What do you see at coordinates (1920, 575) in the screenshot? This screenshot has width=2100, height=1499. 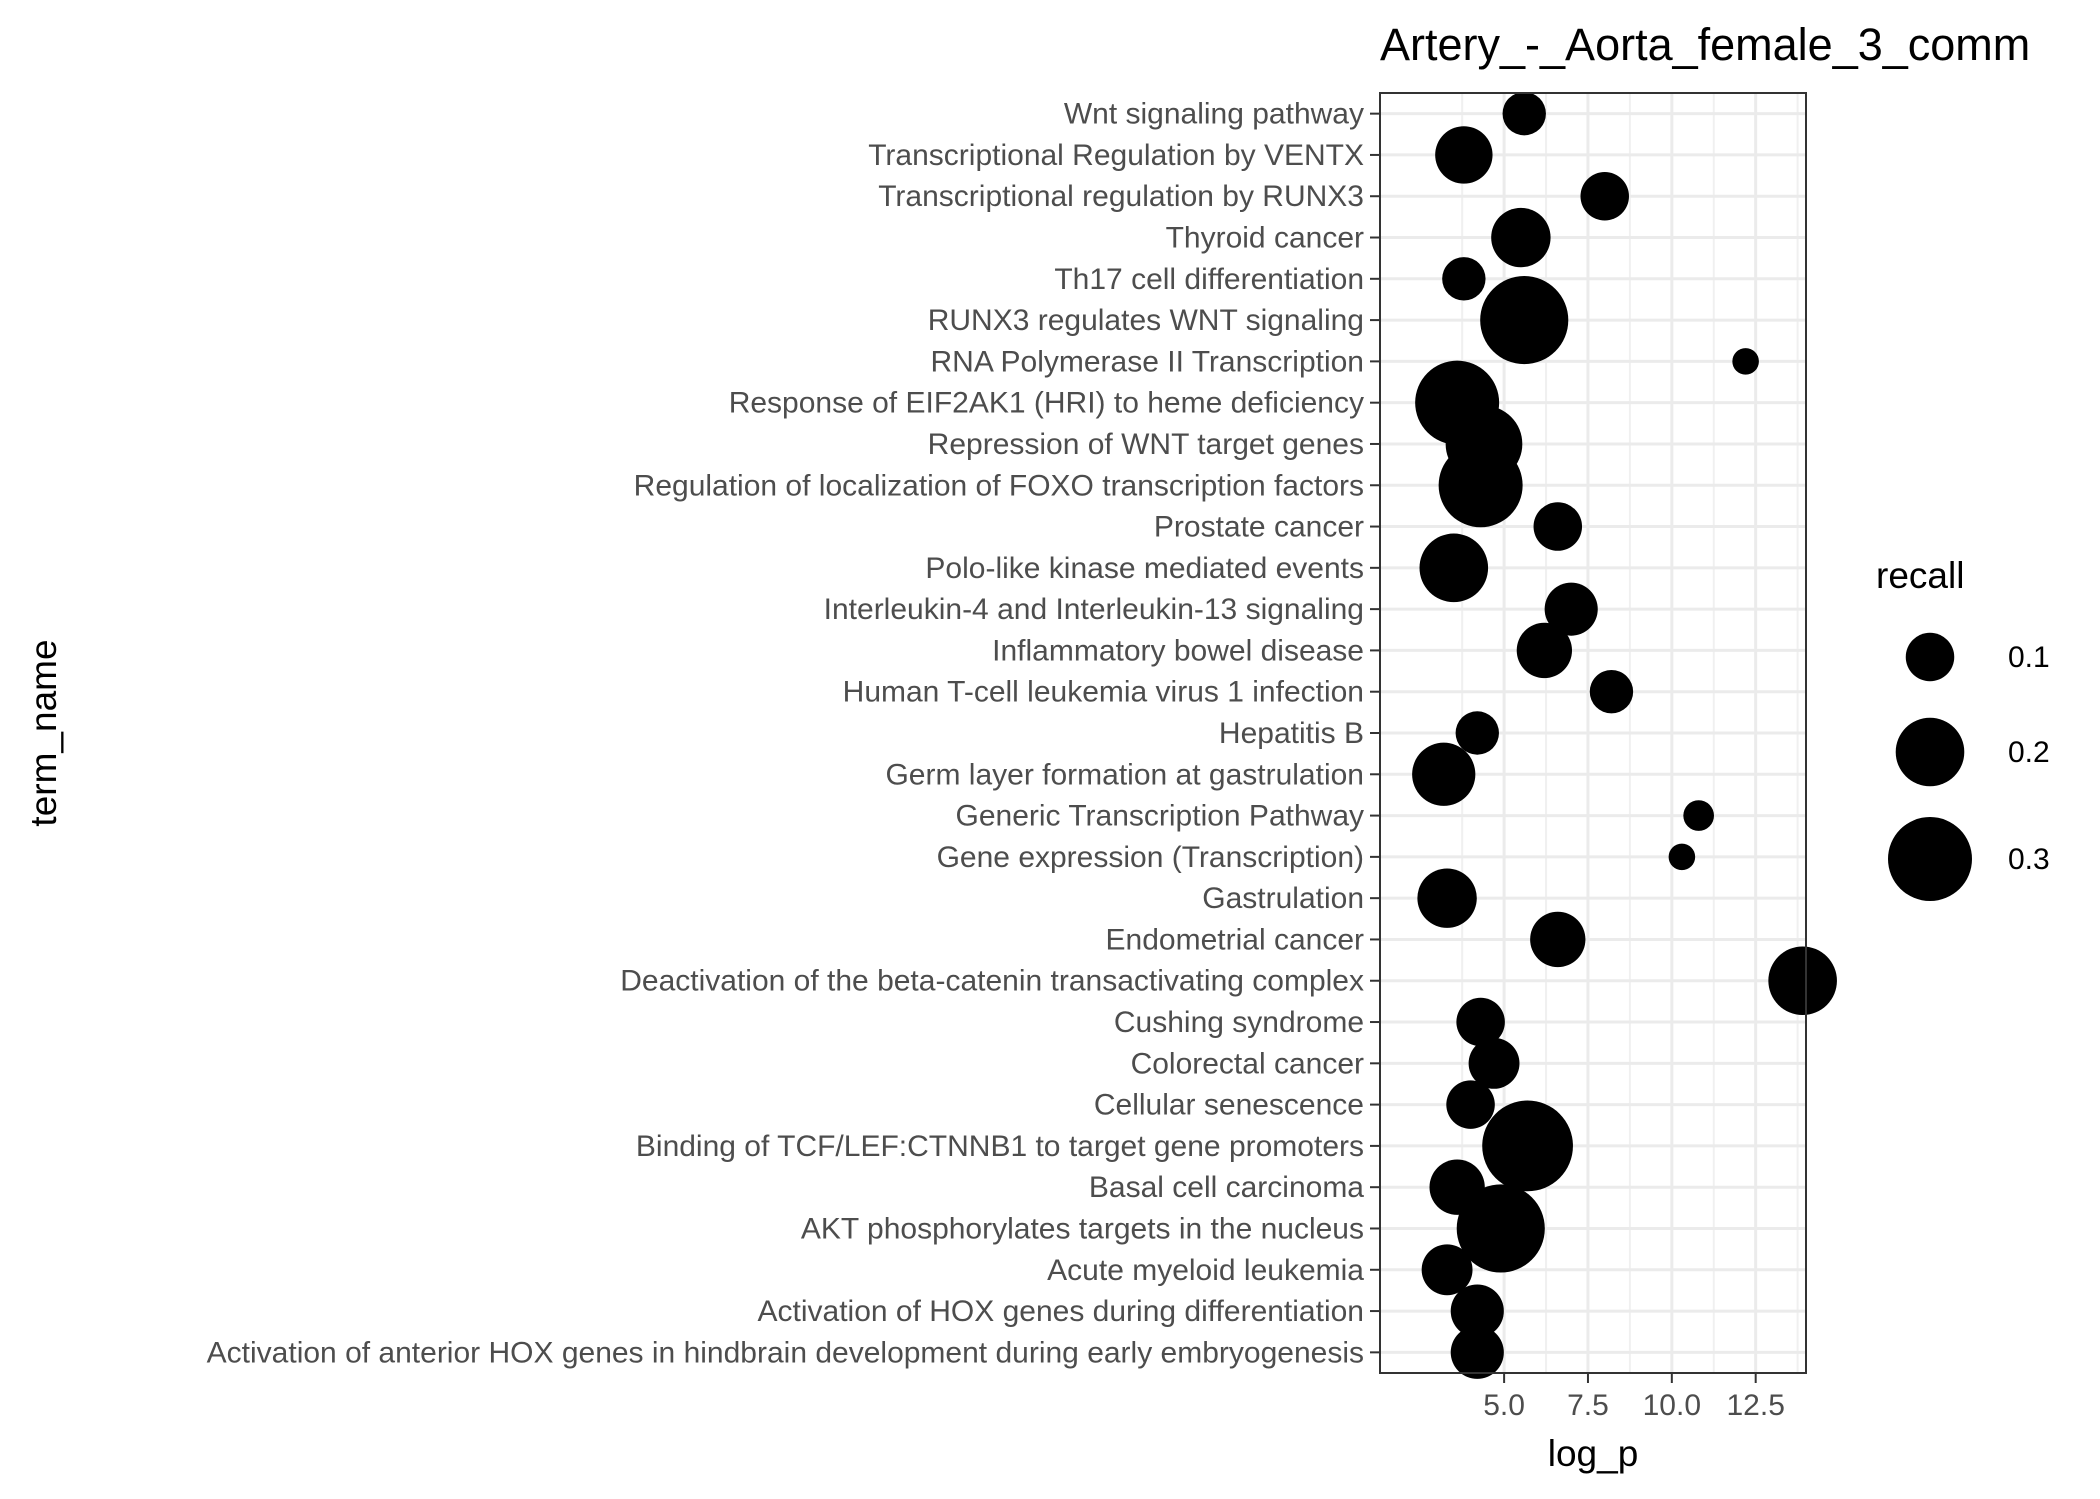 I see `legend-title: recall` at bounding box center [1920, 575].